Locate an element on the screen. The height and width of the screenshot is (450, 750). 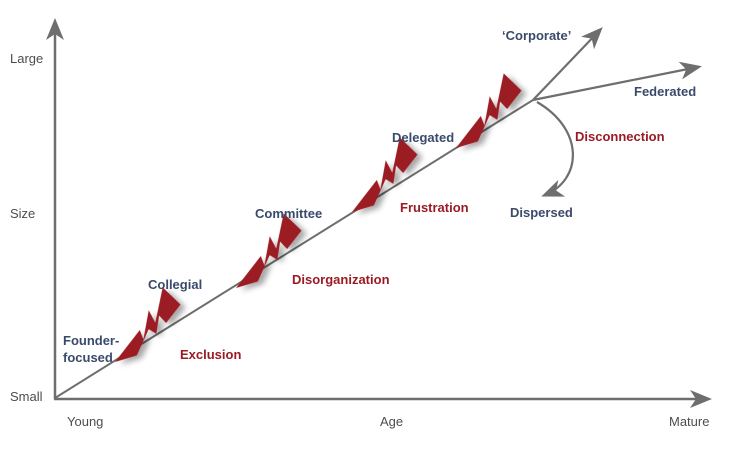
stage-committee: Committee is located at coordinates (289, 213).